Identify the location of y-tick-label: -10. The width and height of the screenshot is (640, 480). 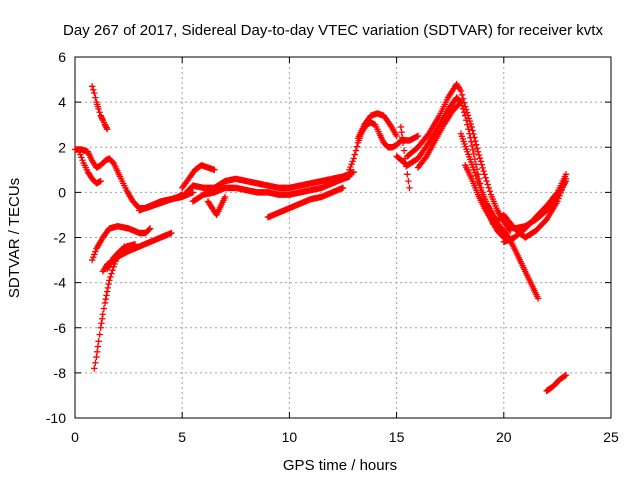
(56, 418).